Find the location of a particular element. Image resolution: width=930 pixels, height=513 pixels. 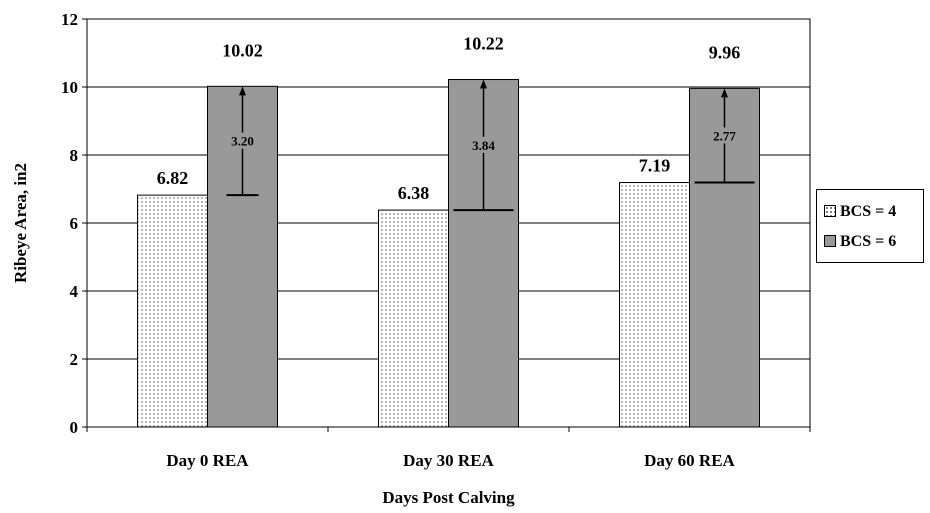

x-tick-label-1: Day 30 REA is located at coordinates (448, 460).